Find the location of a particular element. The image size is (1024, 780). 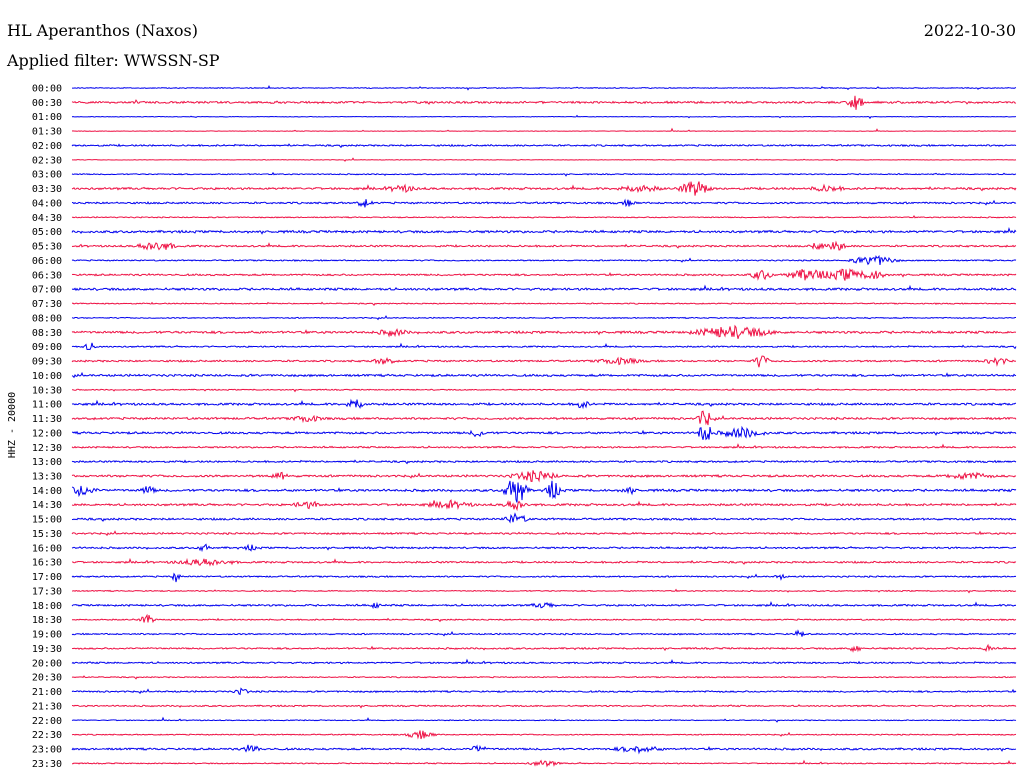

row-time-label: 04:30 is located at coordinates (47, 218).